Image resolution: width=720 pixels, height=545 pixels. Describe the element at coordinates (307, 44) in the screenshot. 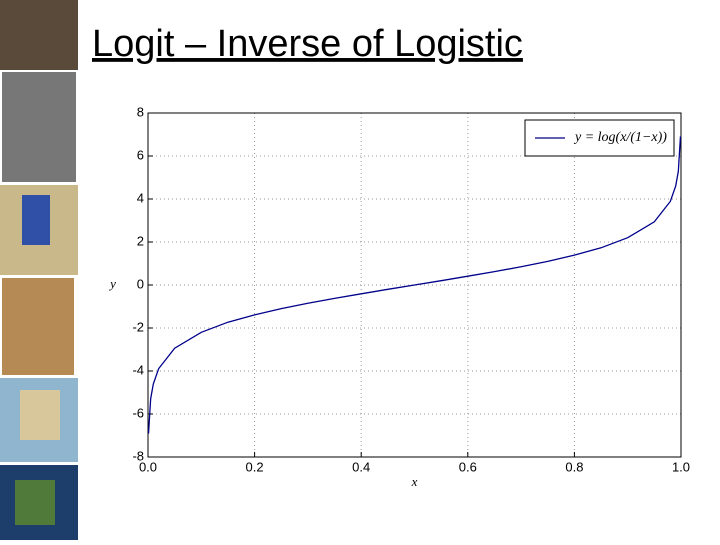

I see `slide-title: Logit – Inverse of Logistic` at that location.